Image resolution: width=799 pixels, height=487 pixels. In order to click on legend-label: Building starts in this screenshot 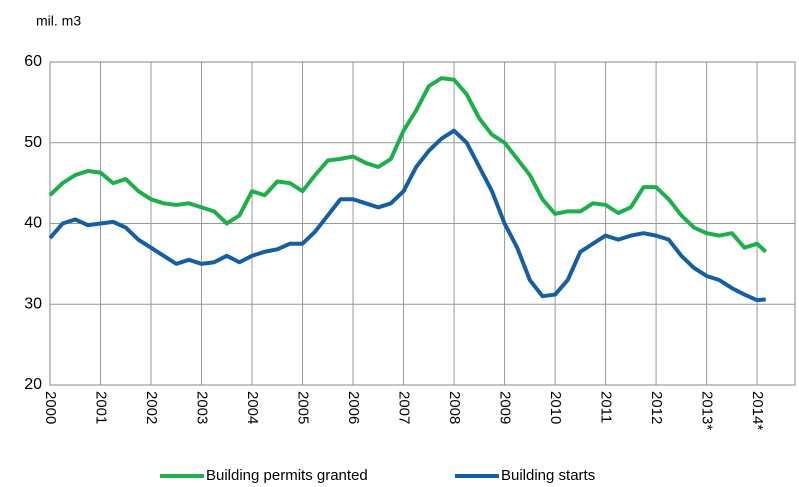, I will do `click(548, 475)`.